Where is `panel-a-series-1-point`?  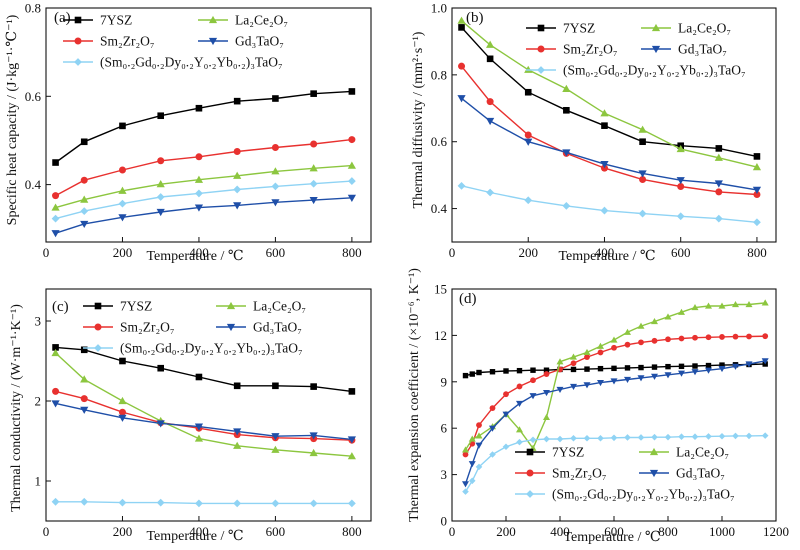 panel-a-series-1-point is located at coordinates (314, 144).